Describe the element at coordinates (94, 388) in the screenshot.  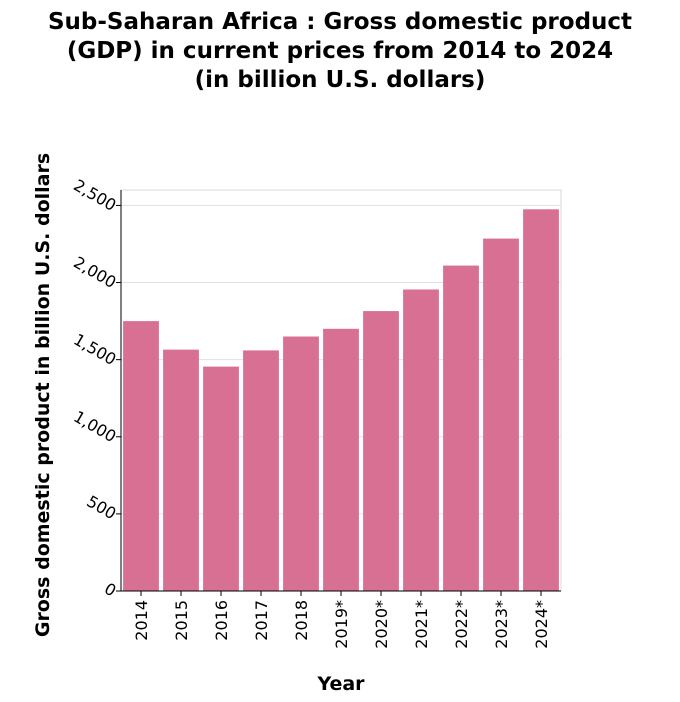
I see `y-tick-labels: 0 500 1,000 1,500 2,000 2,500` at that location.